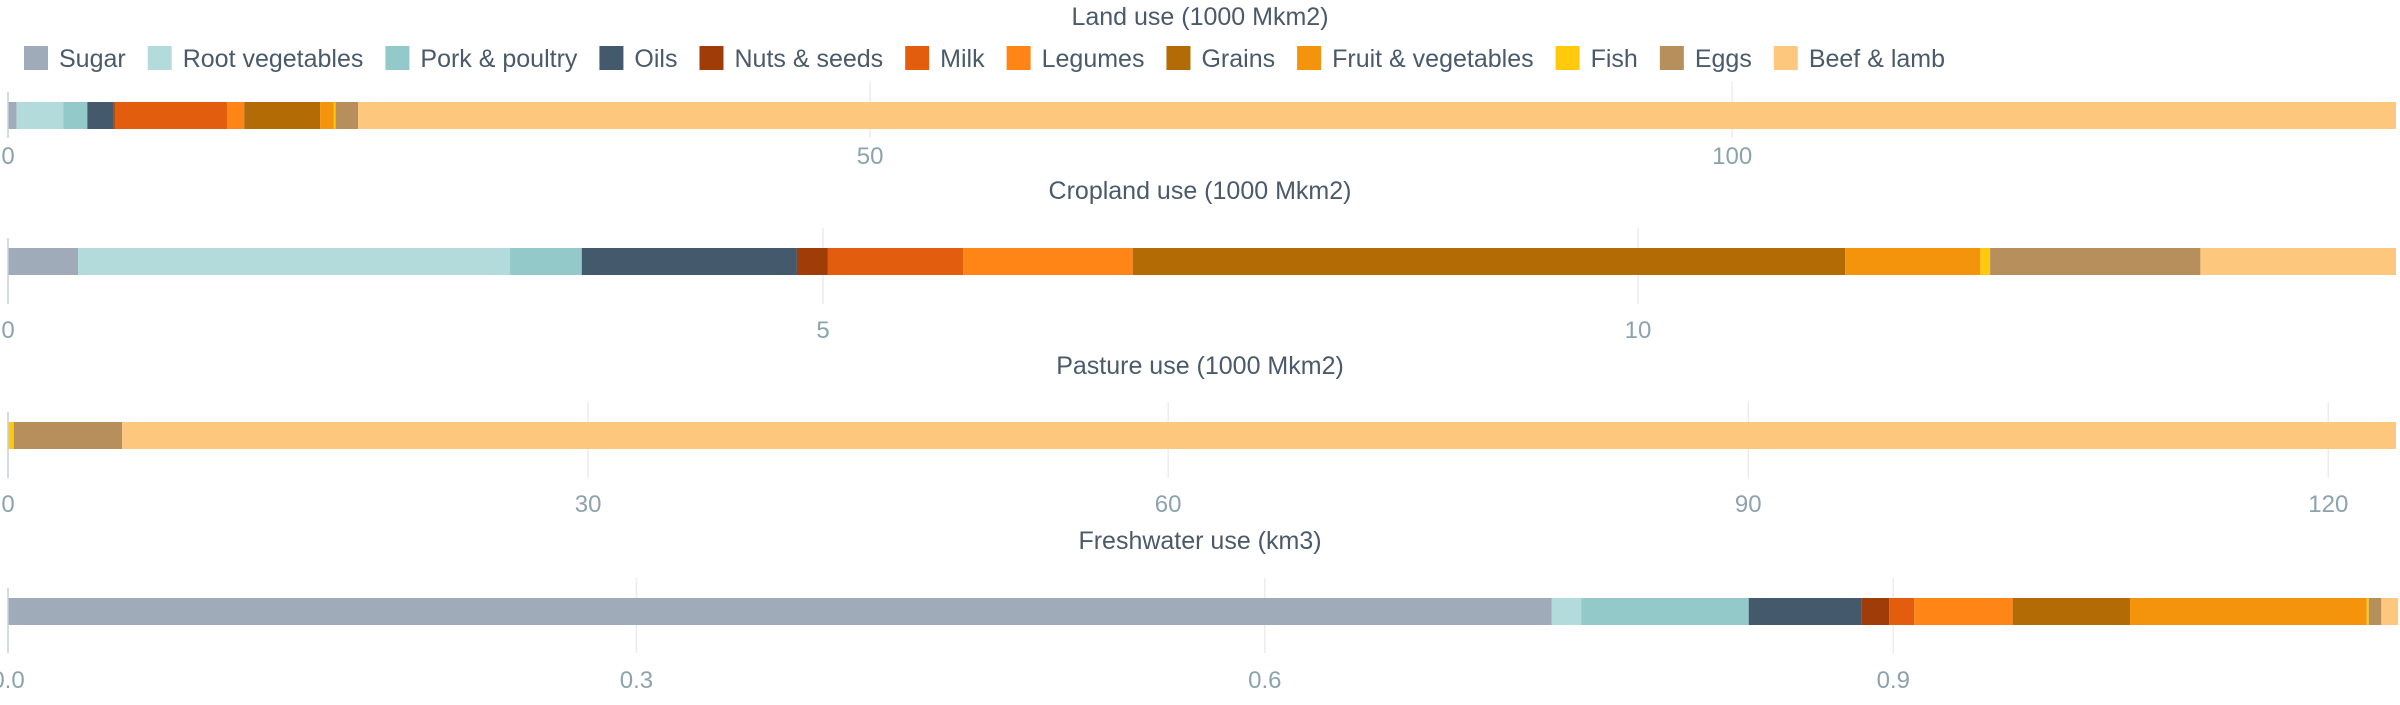  What do you see at coordinates (1638, 330) in the screenshot?
I see `tick-label: 10` at bounding box center [1638, 330].